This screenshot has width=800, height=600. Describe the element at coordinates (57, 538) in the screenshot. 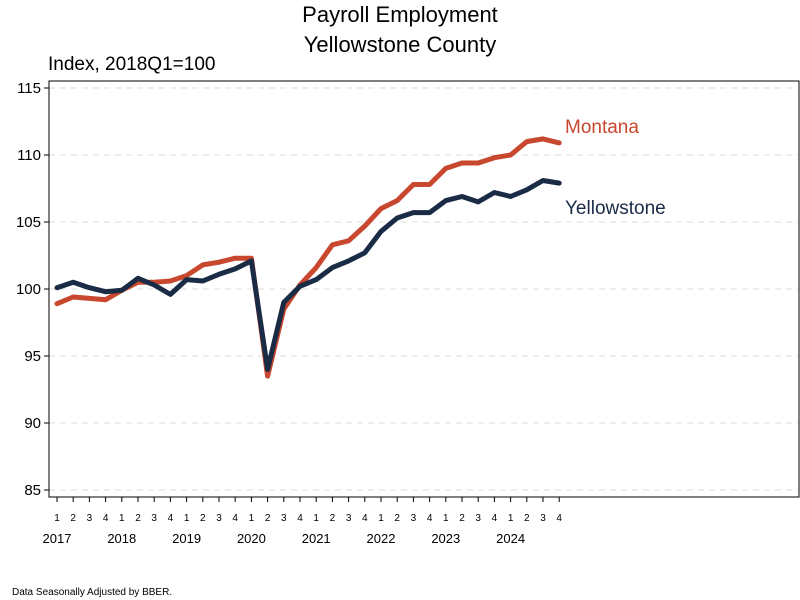

I see `x-year-label: 2017` at that location.